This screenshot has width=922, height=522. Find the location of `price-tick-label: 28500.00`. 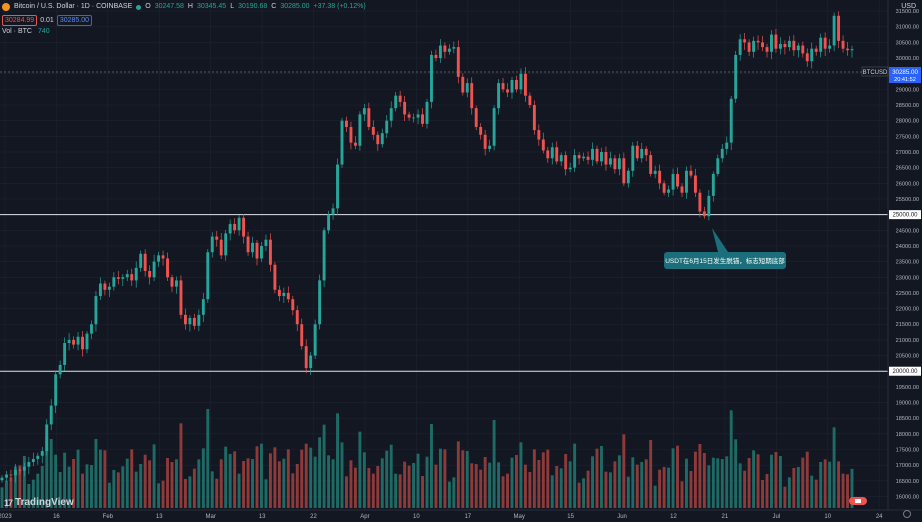

price-tick-label: 28500.00 is located at coordinates (907, 106).